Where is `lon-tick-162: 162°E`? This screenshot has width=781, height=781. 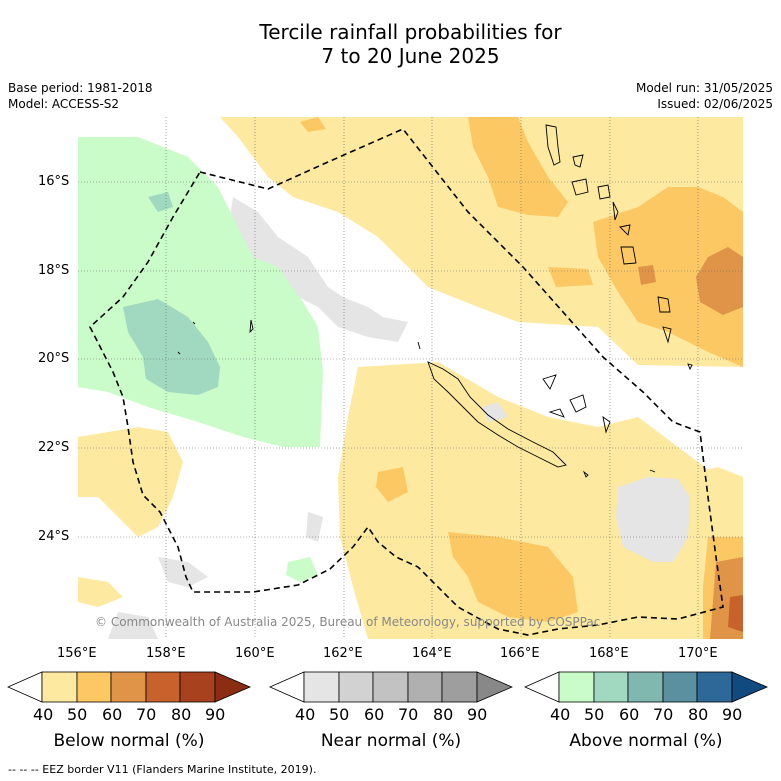 lon-tick-162: 162°E is located at coordinates (343, 653).